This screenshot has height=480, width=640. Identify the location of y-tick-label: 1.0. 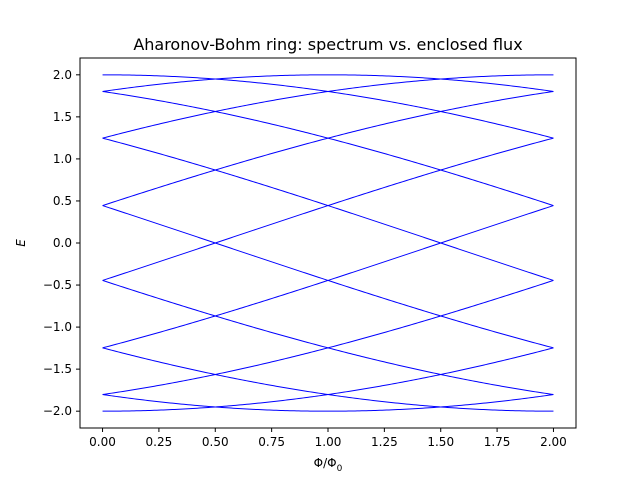
(62, 159).